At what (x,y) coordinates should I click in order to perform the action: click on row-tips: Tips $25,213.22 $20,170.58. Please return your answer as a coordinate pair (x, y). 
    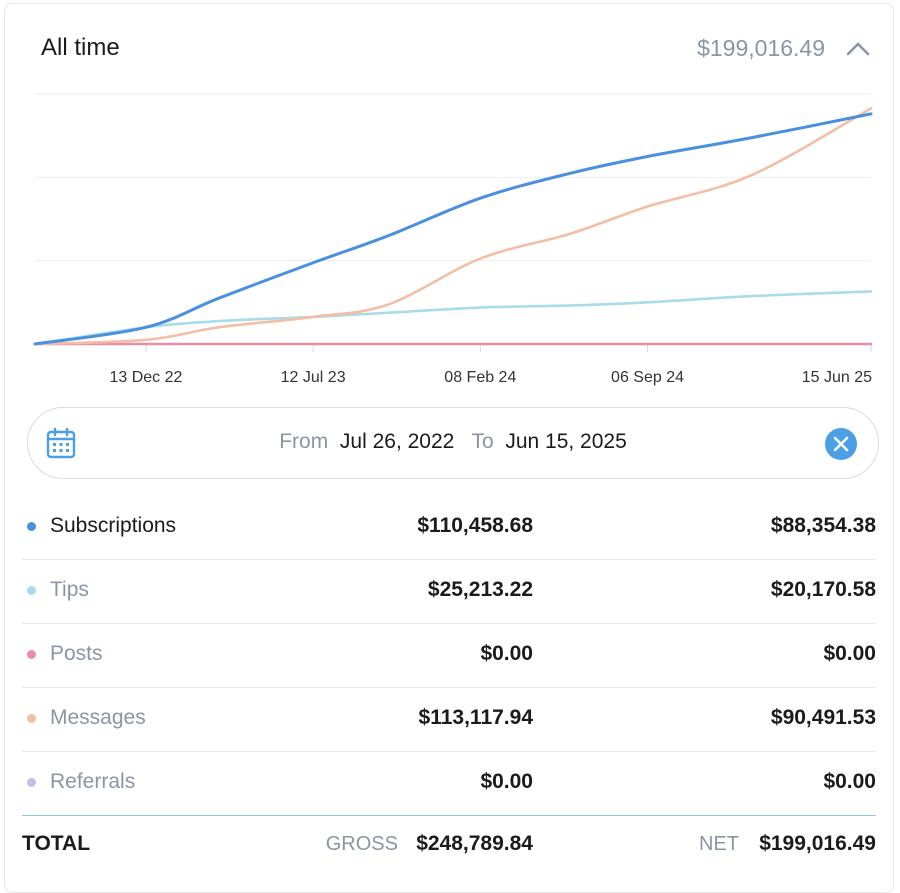
    Looking at the image, I should click on (449, 592).